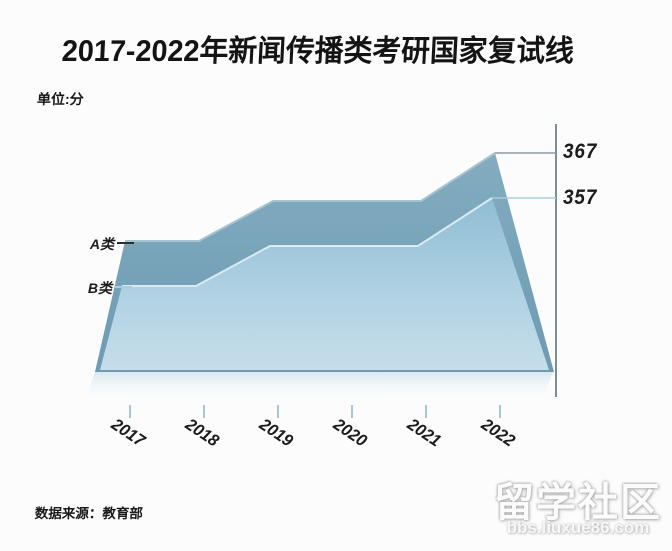  I want to click on watermark: 留学社区 bbs.liuxue86.com, so click(578, 509).